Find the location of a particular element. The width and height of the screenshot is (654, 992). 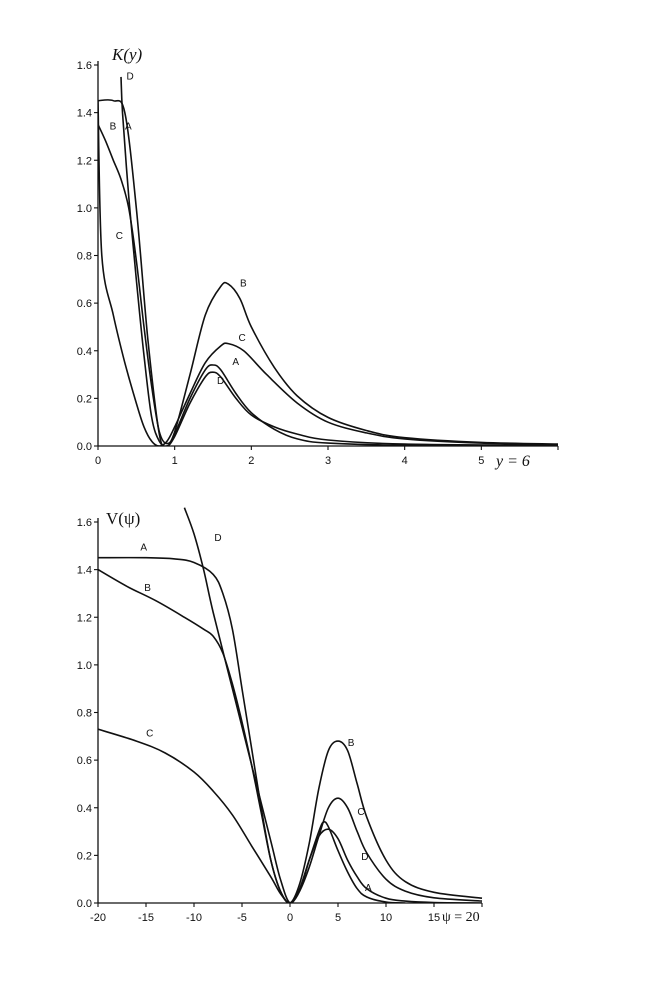

k-x-tick-label: 0 is located at coordinates (98, 461).